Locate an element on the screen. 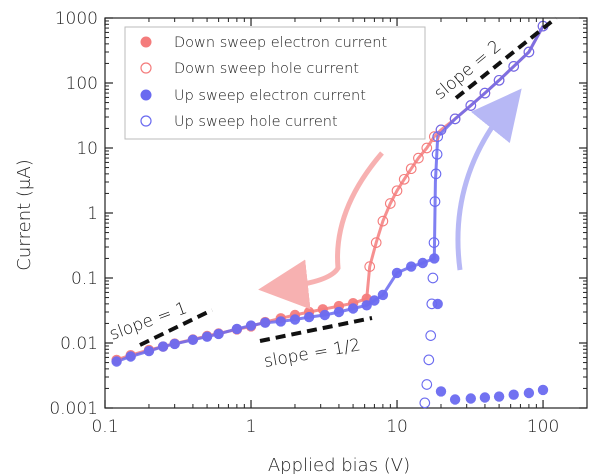 The image size is (589, 474). x-tick-label: 1 is located at coordinates (251, 427).